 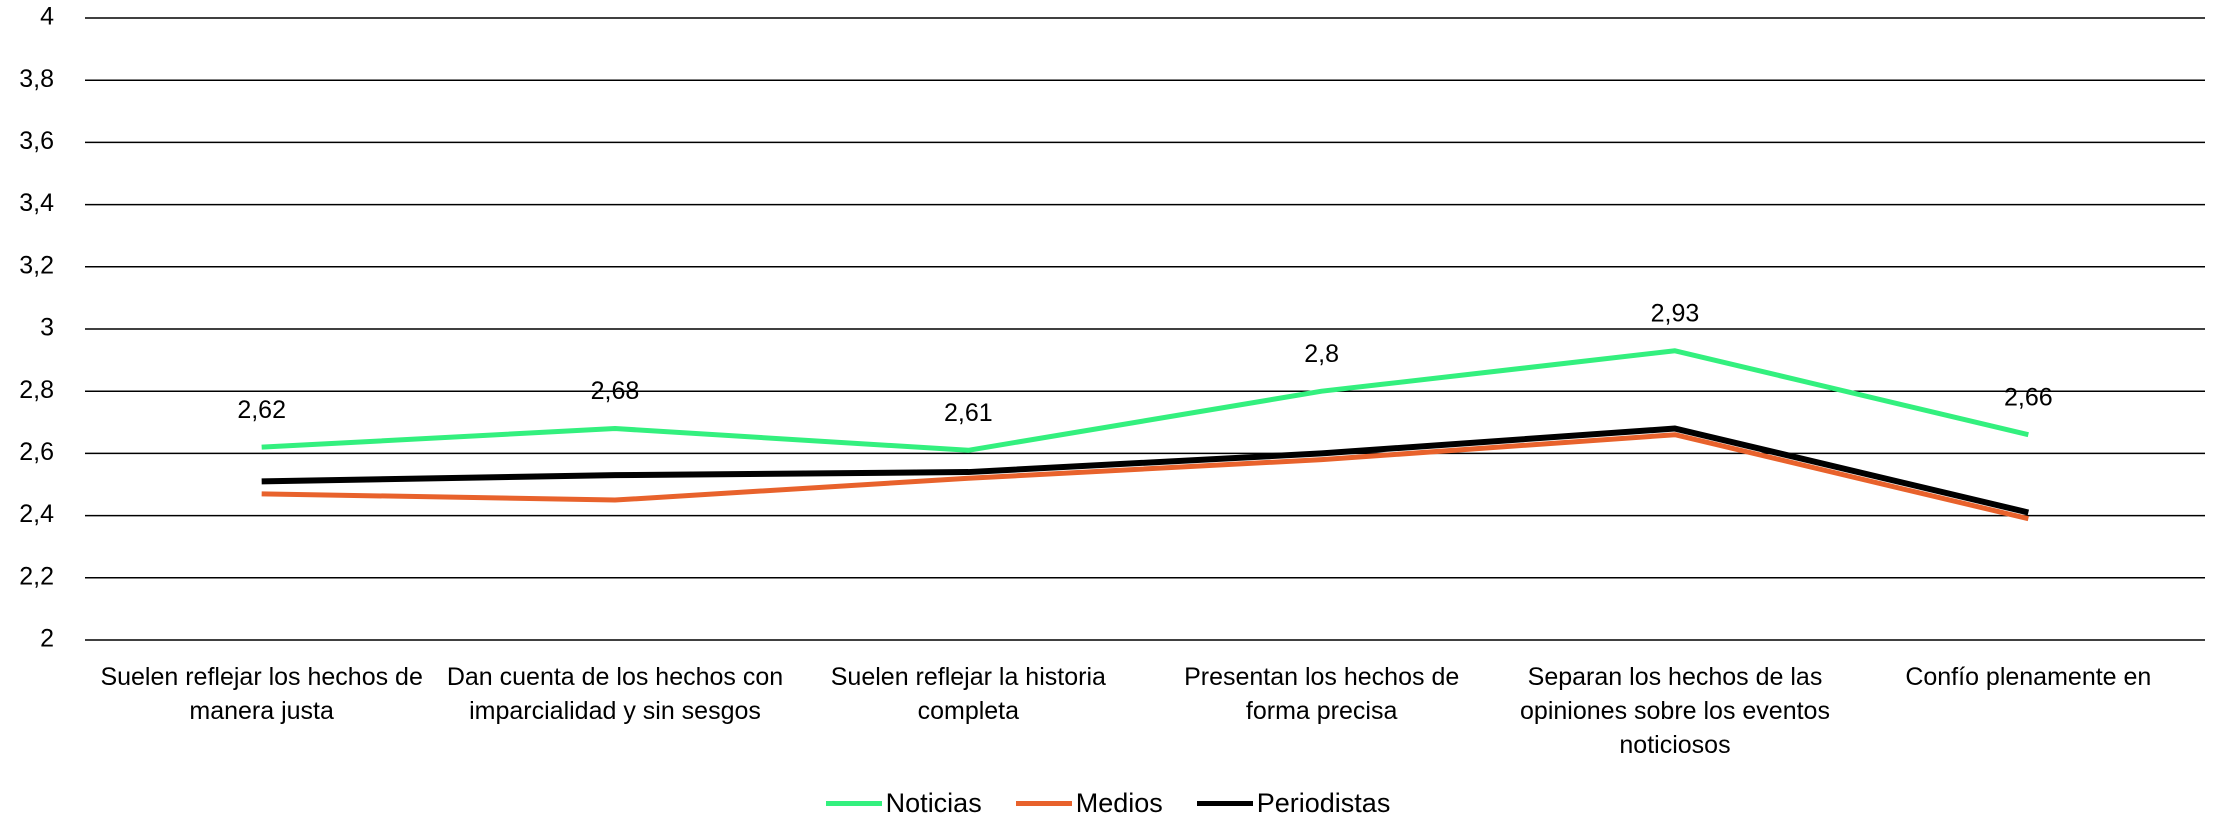 I want to click on legend-item: Periodistas, so click(x=1293, y=803).